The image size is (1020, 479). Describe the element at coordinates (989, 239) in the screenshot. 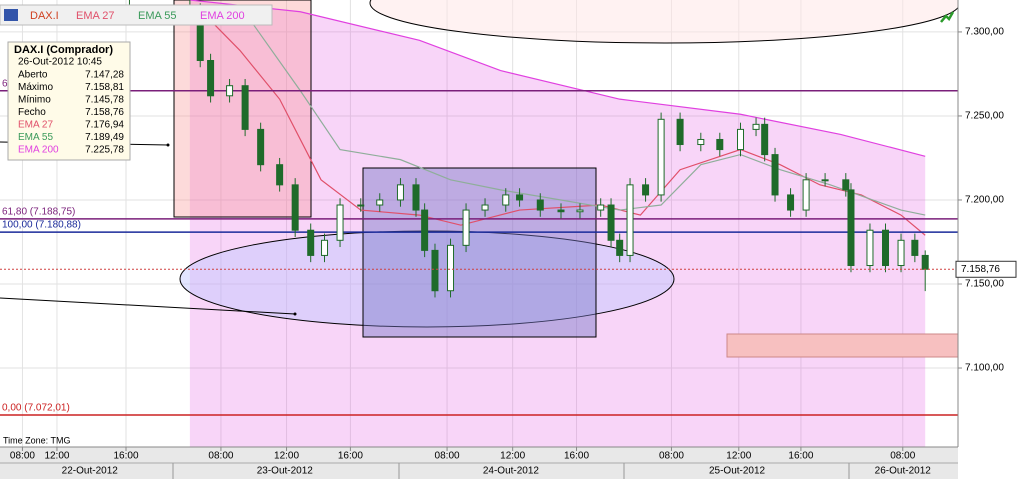

I see `y-axis-area` at that location.